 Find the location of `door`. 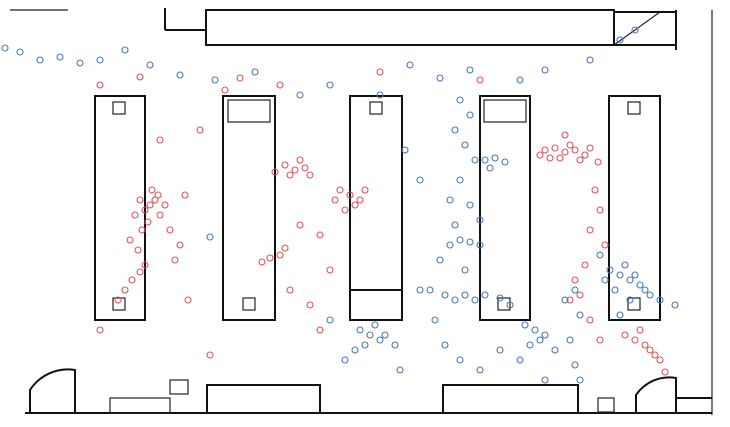

door is located at coordinates (656, 394).